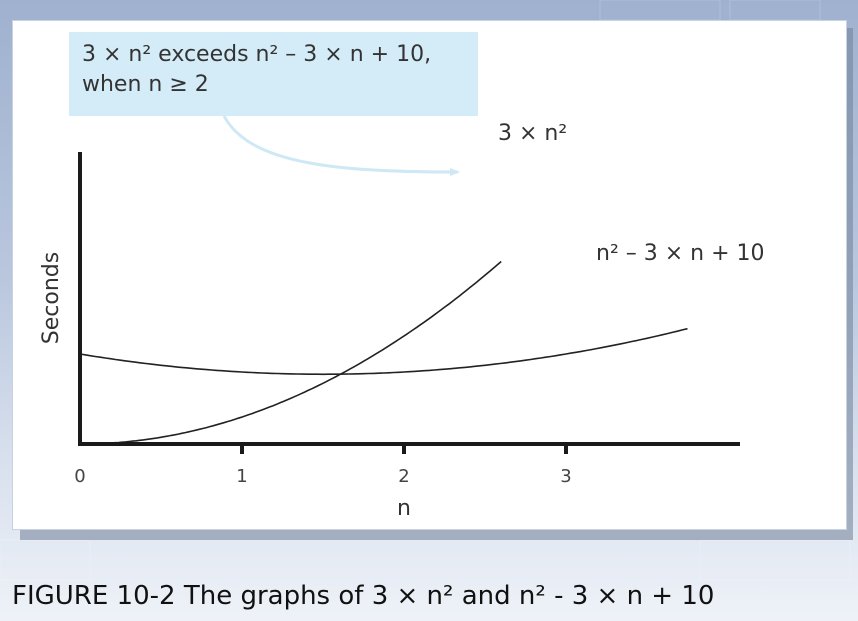  Describe the element at coordinates (79, 476) in the screenshot. I see `x-tick-label: 0` at that location.